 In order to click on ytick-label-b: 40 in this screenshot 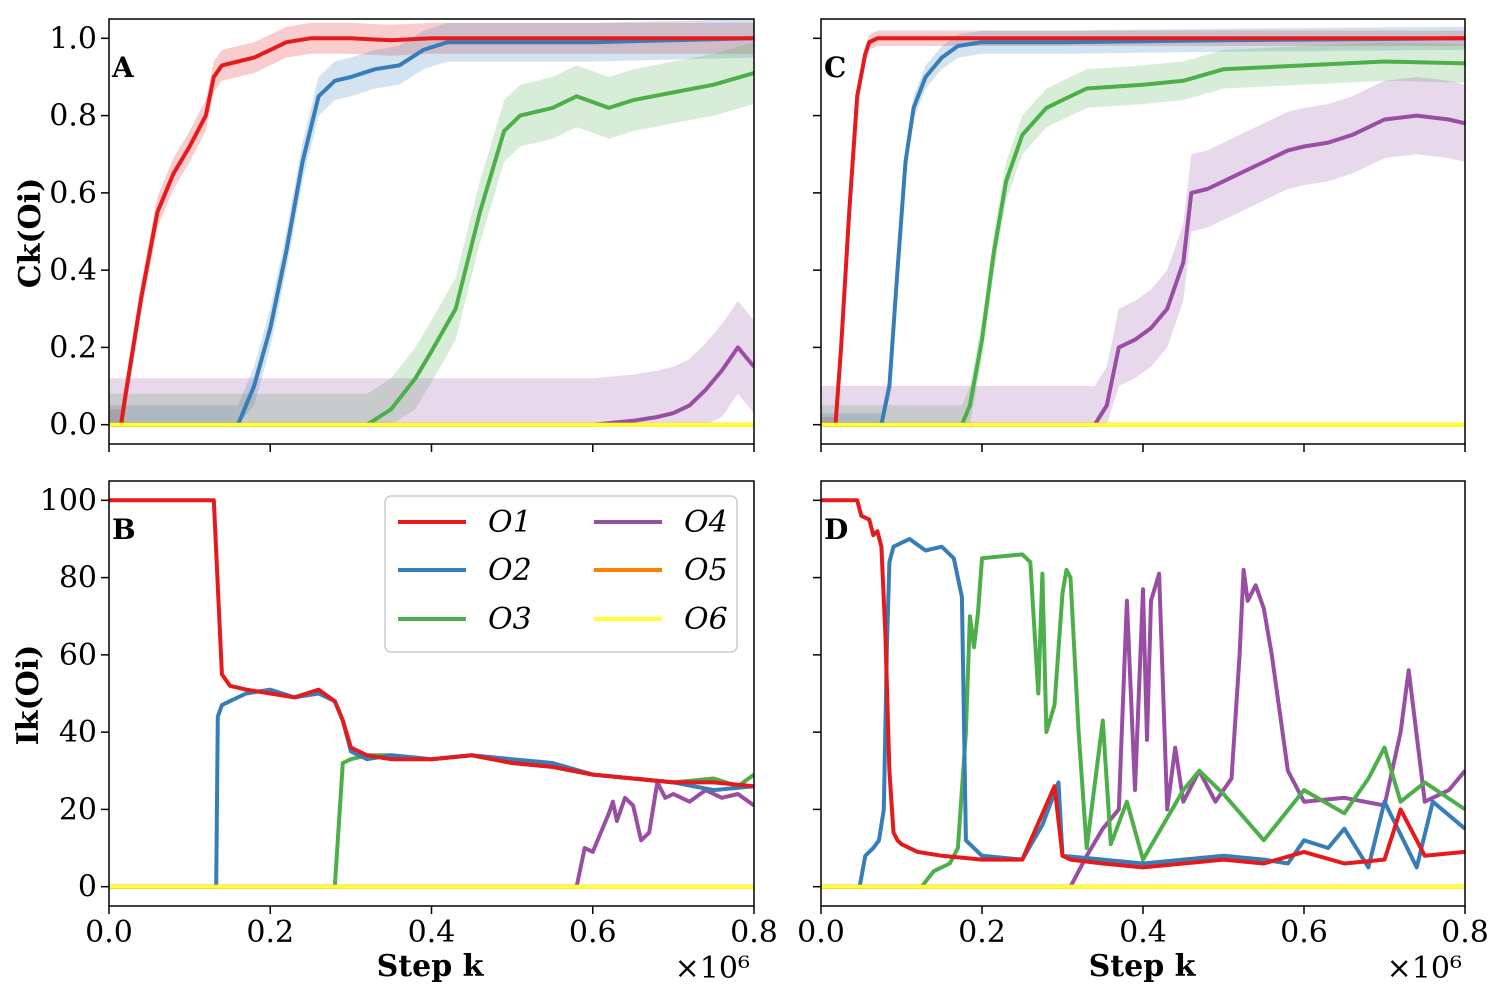, I will do `click(78, 732)`.